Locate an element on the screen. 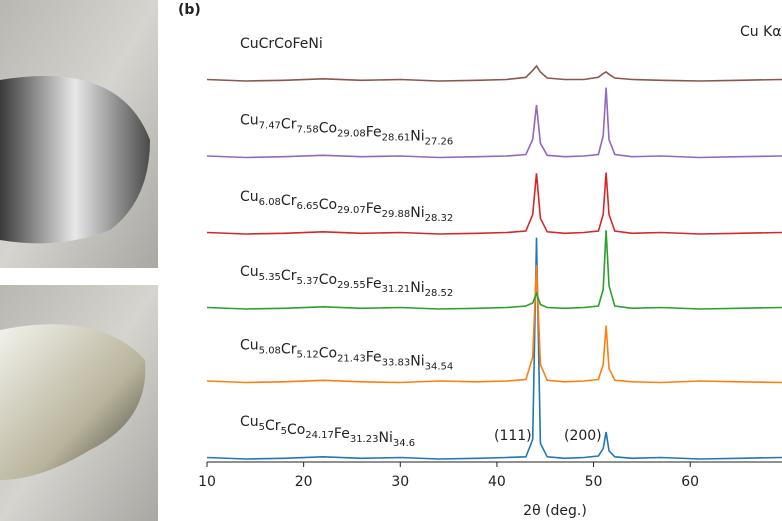 This screenshot has width=782, height=521. series-label: Cu6.08Cr6.65Co29.07Fe29.88Ni28.32 is located at coordinates (346, 206).